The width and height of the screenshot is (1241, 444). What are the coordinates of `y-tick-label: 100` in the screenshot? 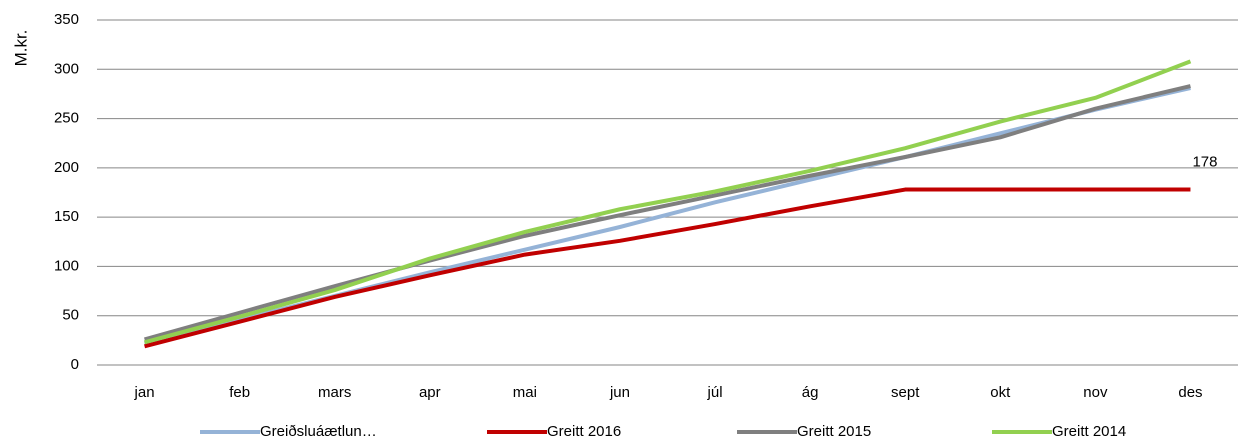 It's located at (66, 265).